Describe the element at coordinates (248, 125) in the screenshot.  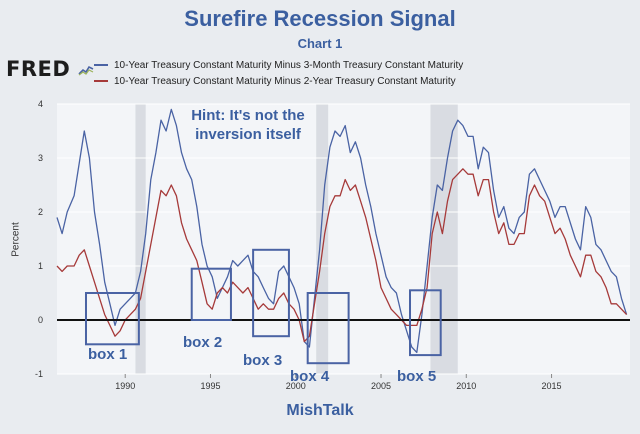
I see `hint-annotation: Hint: It's not the inversion itself` at that location.